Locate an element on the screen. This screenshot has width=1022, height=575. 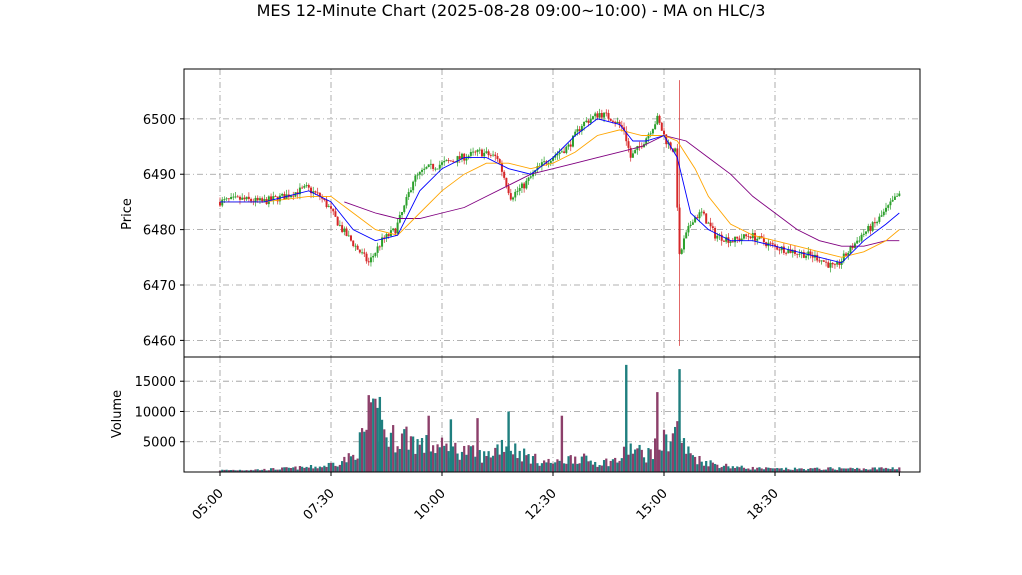
price-tick-label: 6460 is located at coordinates (159, 341).